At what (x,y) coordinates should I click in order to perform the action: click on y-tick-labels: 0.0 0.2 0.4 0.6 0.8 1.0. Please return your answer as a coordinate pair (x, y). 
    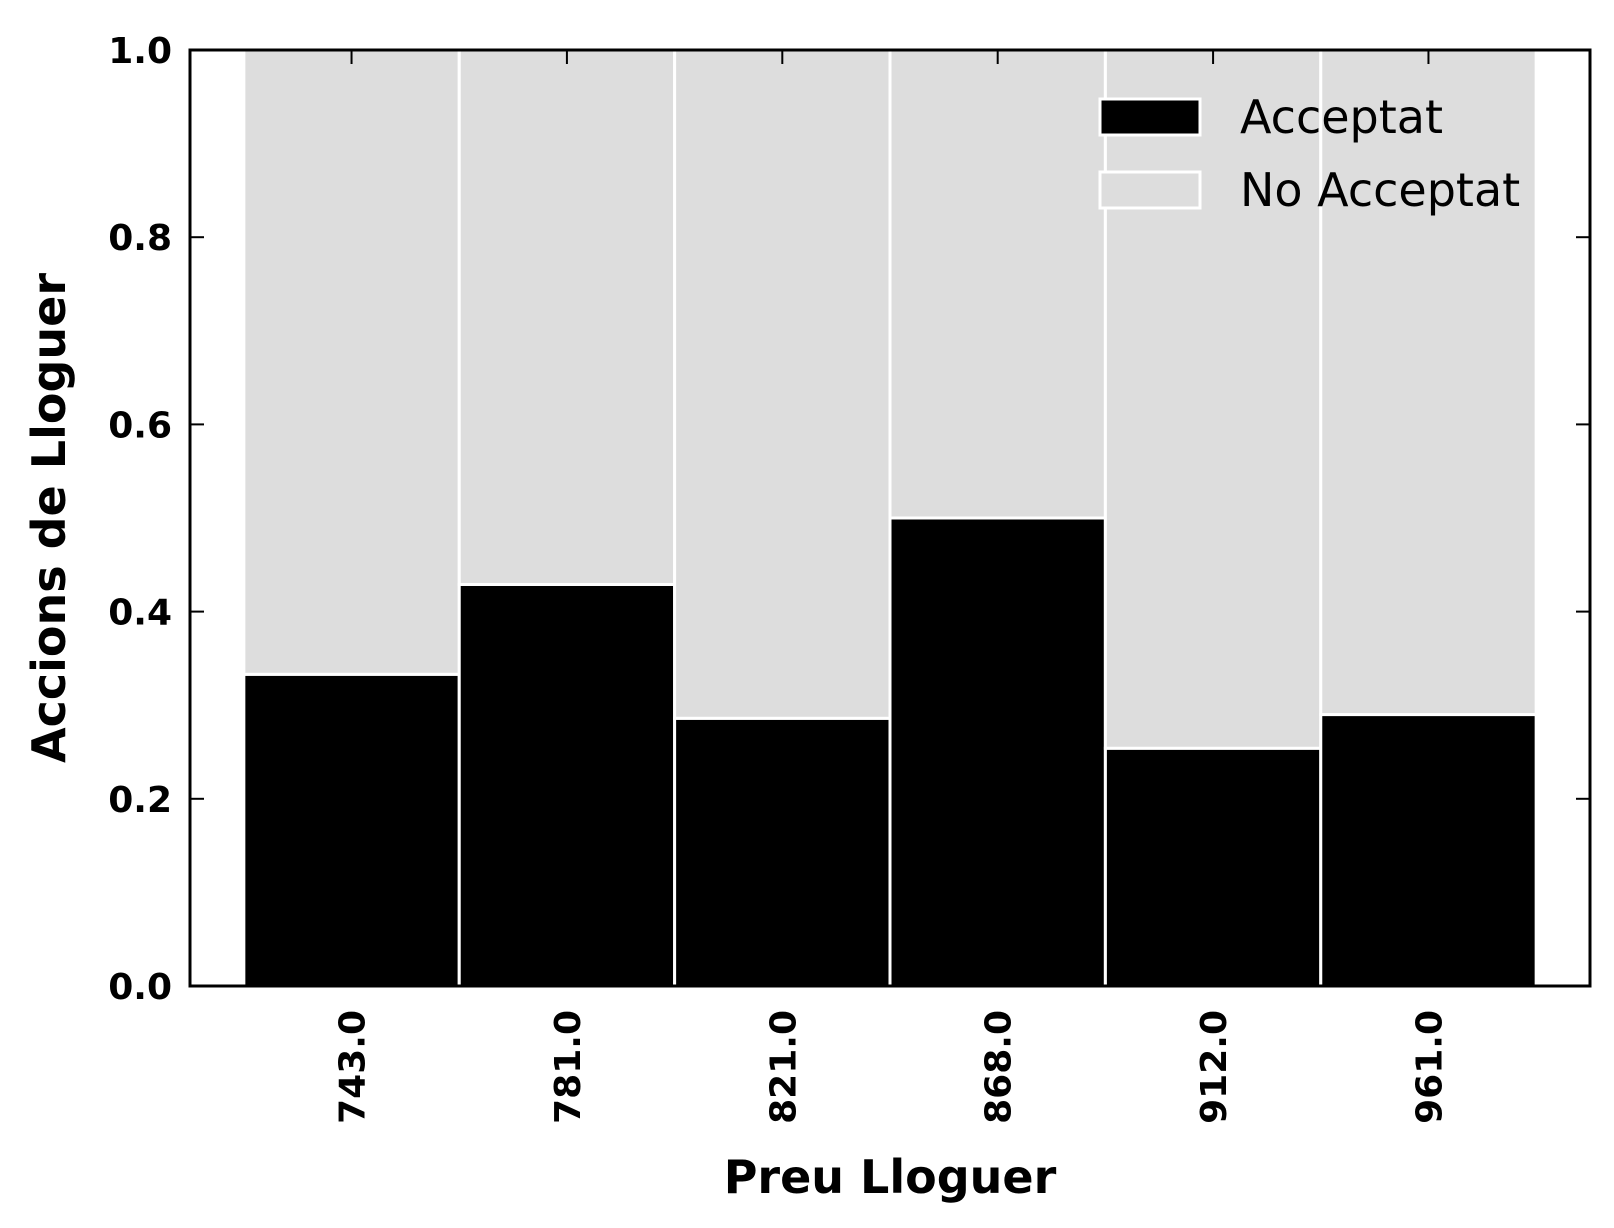
    Looking at the image, I should click on (140, 519).